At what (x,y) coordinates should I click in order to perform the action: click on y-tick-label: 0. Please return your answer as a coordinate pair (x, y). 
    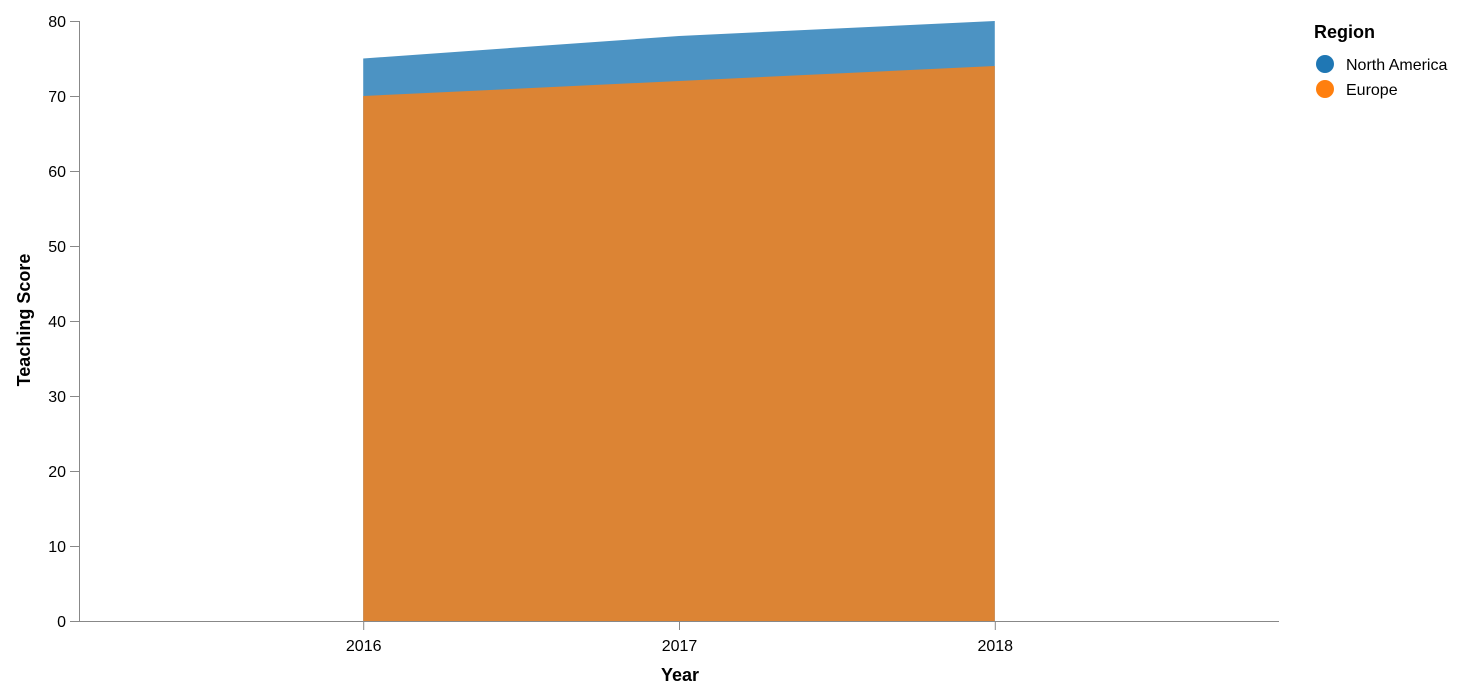
    Looking at the image, I should click on (61, 622).